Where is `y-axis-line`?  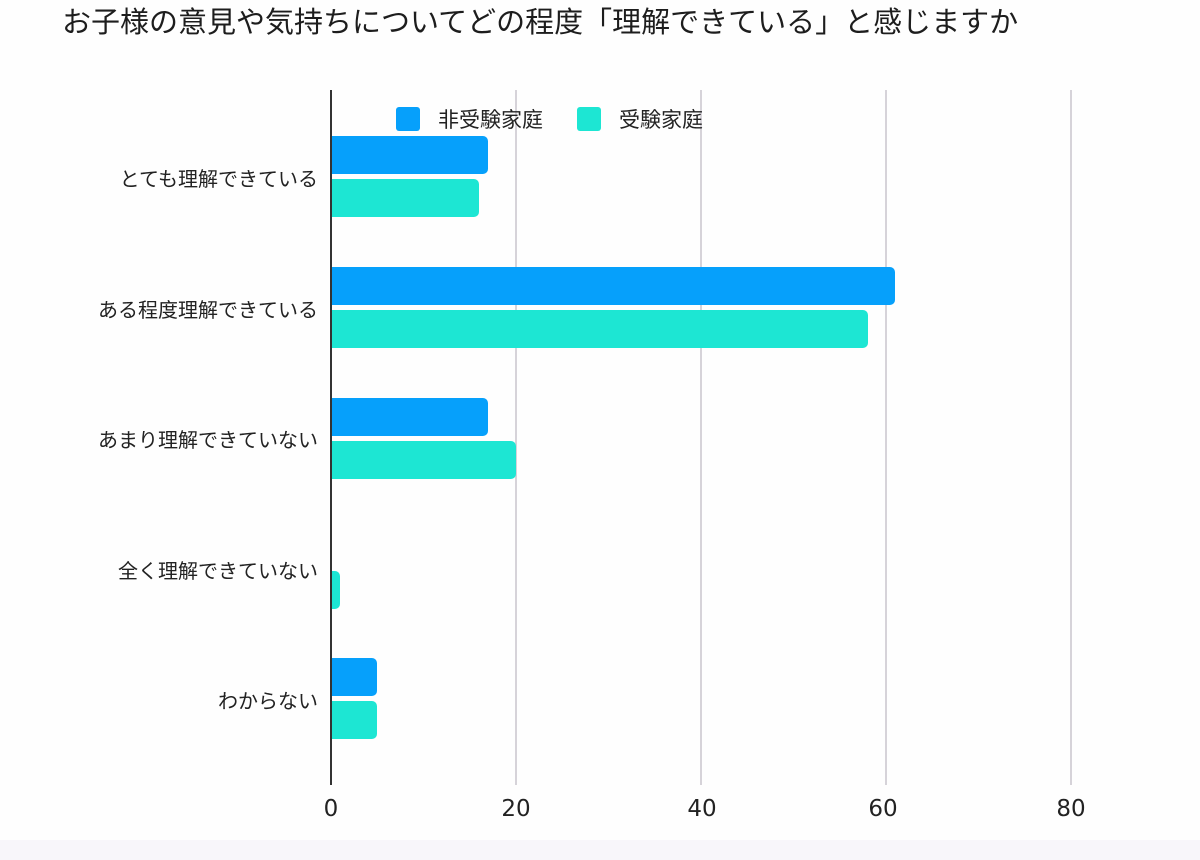 y-axis-line is located at coordinates (331, 437).